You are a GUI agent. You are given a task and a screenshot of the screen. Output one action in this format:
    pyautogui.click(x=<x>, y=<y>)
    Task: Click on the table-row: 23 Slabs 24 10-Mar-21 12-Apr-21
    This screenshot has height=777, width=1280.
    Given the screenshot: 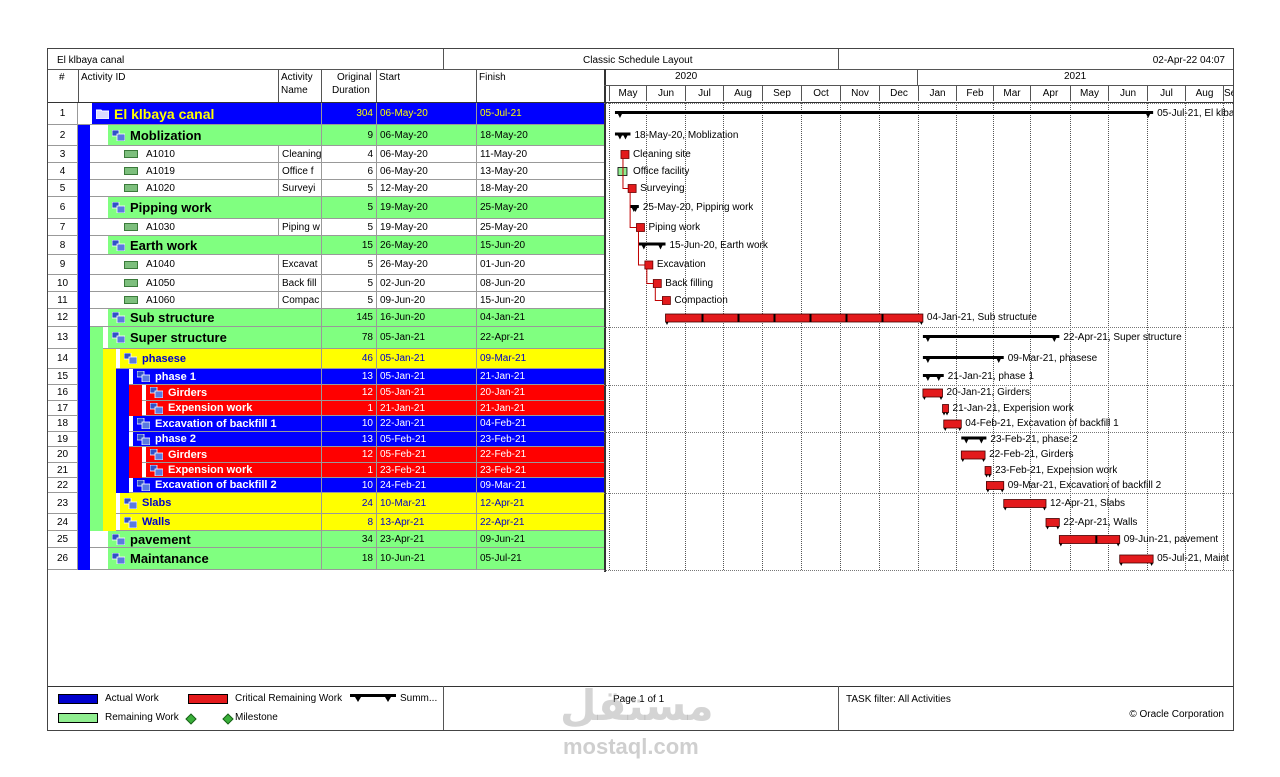 What is the action you would take?
    pyautogui.click(x=326, y=503)
    